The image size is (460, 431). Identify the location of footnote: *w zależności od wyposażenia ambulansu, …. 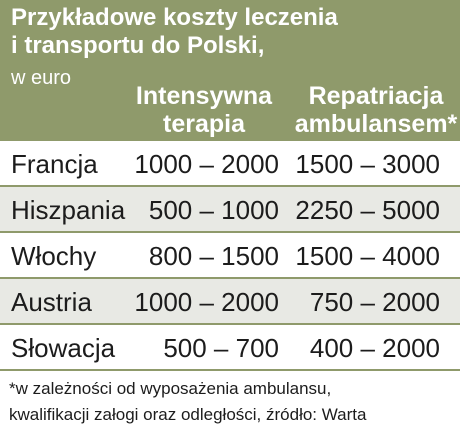
(187, 402).